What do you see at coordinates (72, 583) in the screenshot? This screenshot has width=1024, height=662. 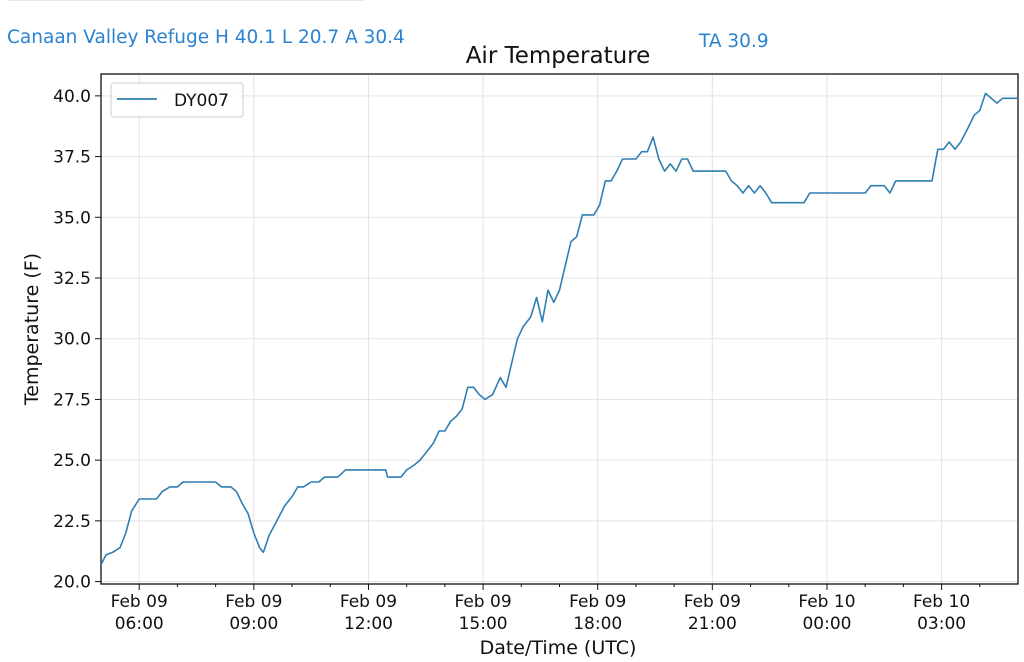 I see `y-tick-label: 20.0` at bounding box center [72, 583].